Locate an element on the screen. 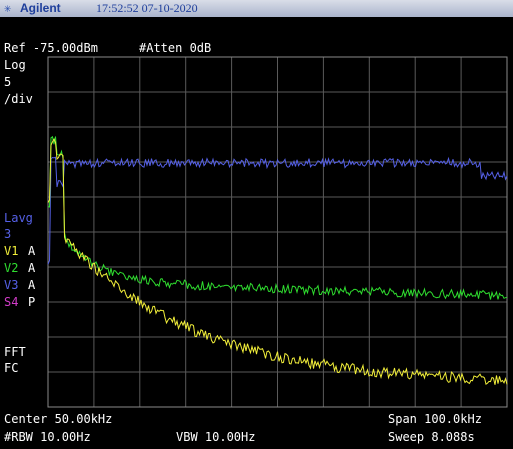  scale-mode: Log is located at coordinates (15, 65).